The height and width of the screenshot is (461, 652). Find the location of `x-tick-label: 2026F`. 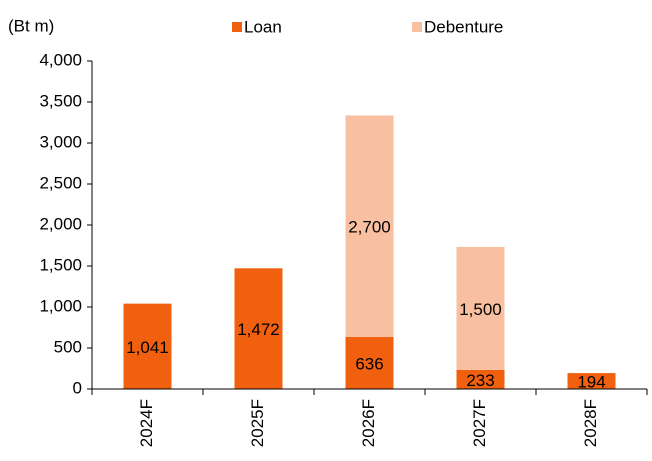

x-tick-label: 2026F is located at coordinates (368, 423).